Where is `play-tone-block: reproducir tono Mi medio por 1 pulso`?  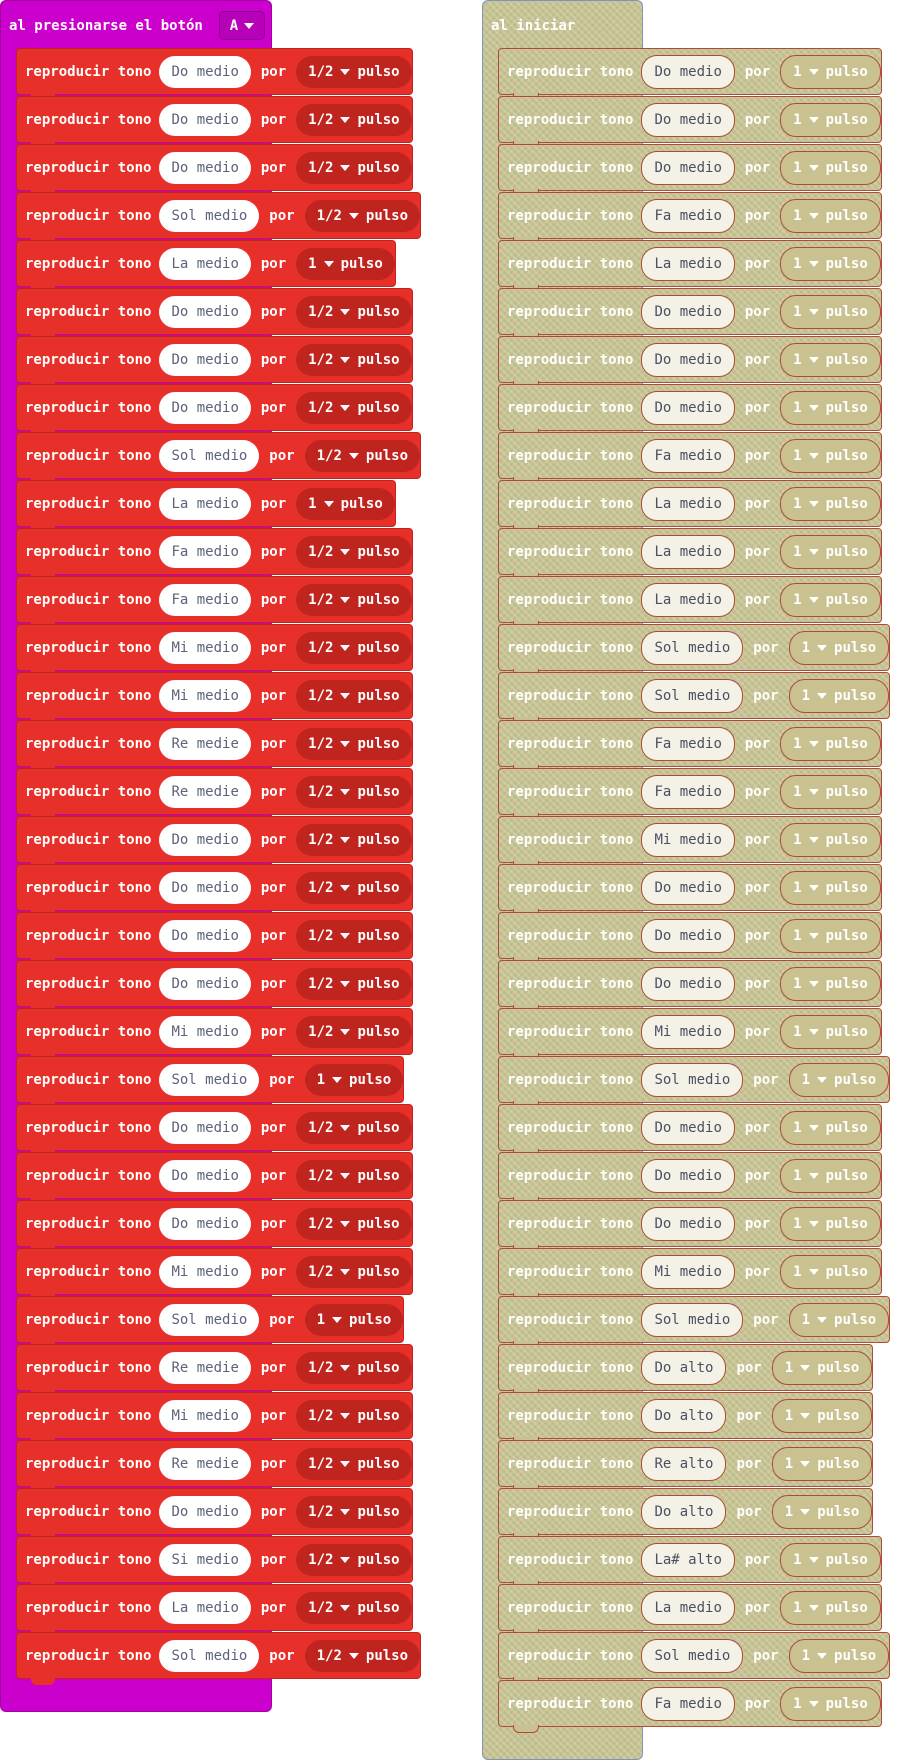 play-tone-block: reproducir tono Mi medio por 1 pulso is located at coordinates (690, 1034).